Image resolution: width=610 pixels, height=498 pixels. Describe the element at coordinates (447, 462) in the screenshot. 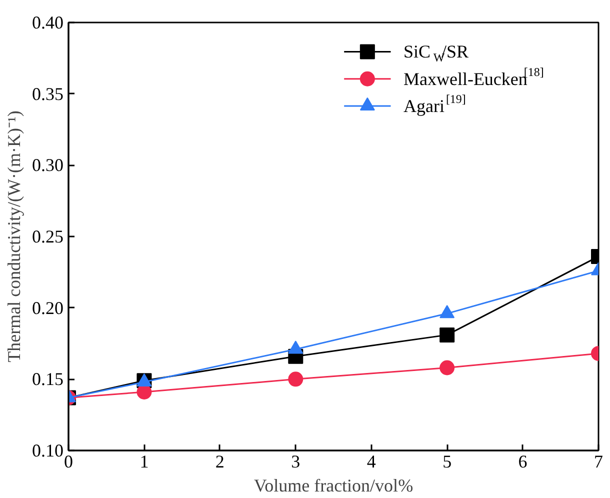

I see `x-tick-label: 5` at that location.